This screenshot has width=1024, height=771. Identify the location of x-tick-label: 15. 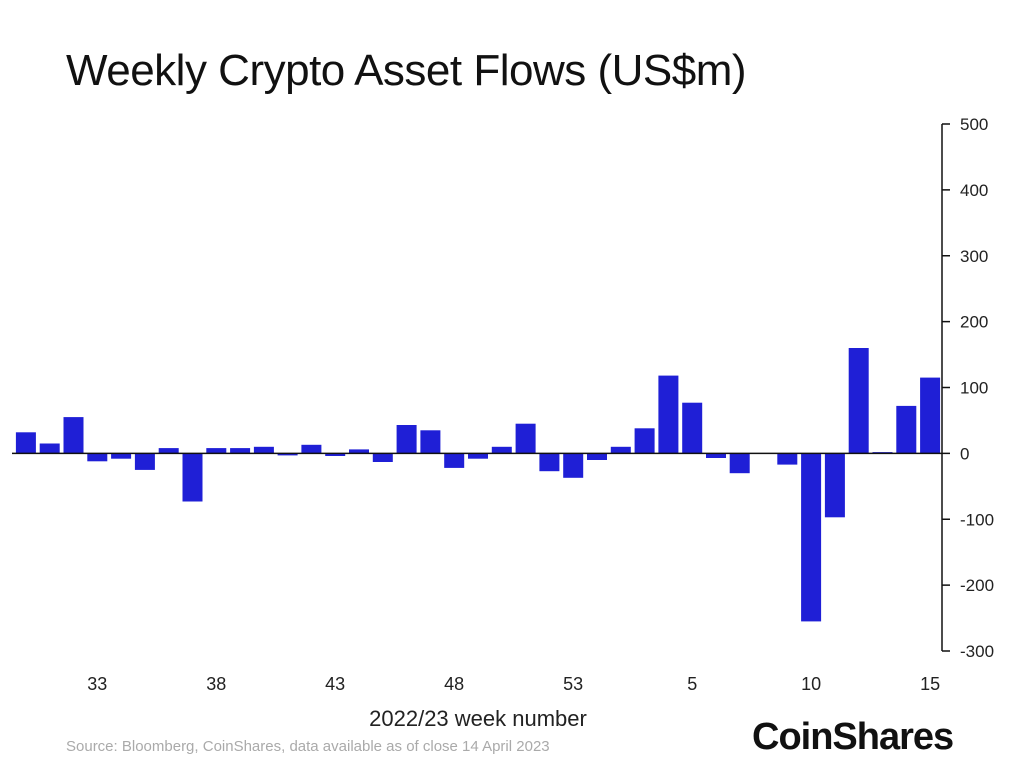
(930, 684).